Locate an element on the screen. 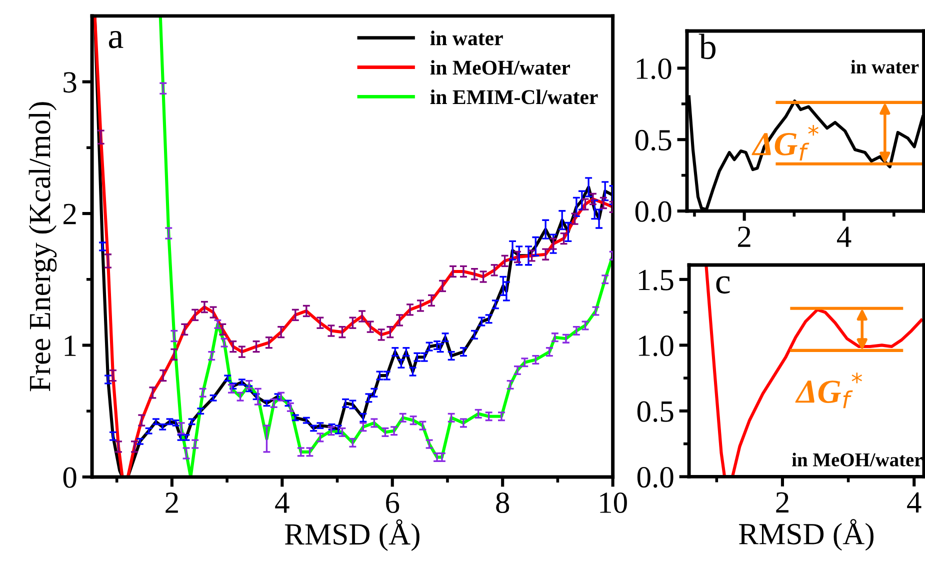 This screenshot has width=925, height=565. annotation: in MeOH/water is located at coordinates (857, 459).